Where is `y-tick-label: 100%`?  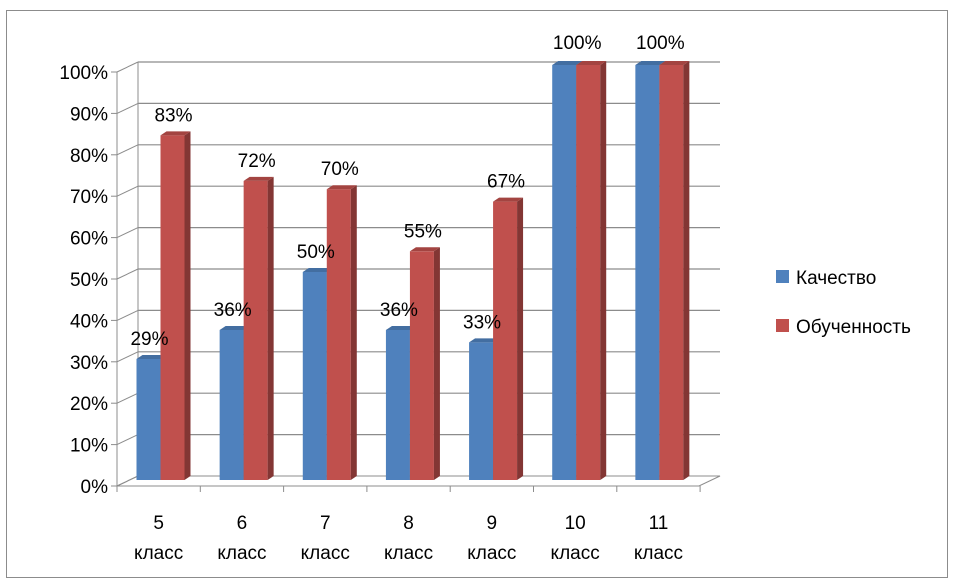 y-tick-label: 100% is located at coordinates (83, 73).